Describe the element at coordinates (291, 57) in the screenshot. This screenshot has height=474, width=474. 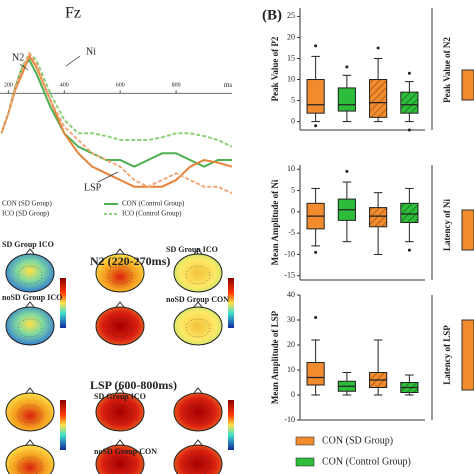
I see `y-tick-label: 15` at that location.